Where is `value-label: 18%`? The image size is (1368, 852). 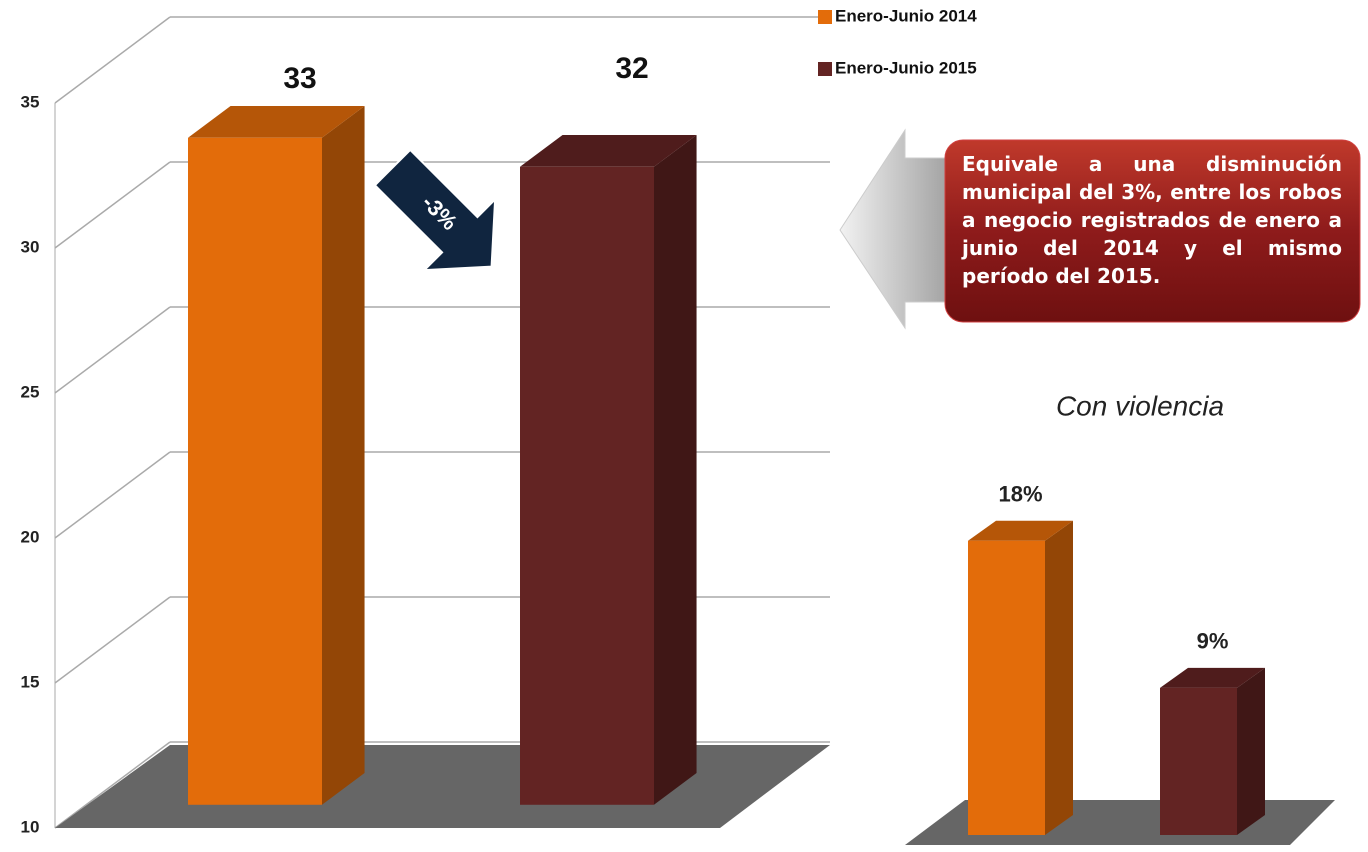
value-label: 18% is located at coordinates (1020, 494).